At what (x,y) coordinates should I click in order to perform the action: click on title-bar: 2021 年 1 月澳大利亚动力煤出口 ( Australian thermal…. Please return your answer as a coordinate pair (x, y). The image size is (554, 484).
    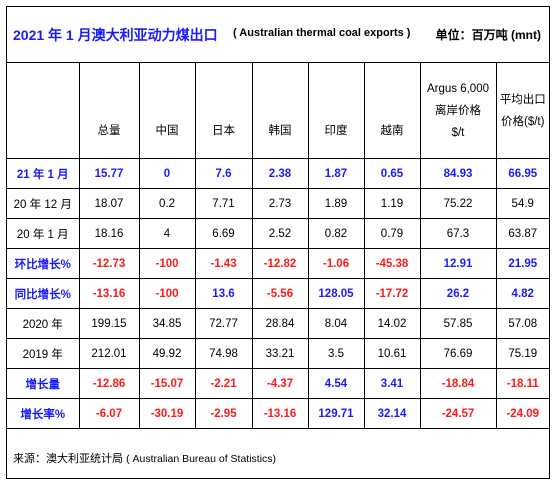
    Looking at the image, I should click on (278, 35).